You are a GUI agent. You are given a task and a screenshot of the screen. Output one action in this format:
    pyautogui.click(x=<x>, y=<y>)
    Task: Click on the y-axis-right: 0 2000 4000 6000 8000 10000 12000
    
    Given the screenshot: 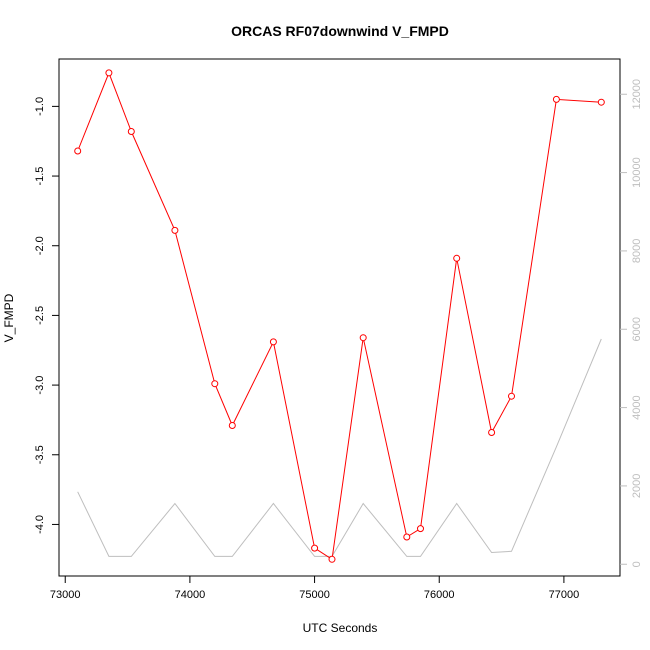 What is the action you would take?
    pyautogui.click(x=631, y=323)
    